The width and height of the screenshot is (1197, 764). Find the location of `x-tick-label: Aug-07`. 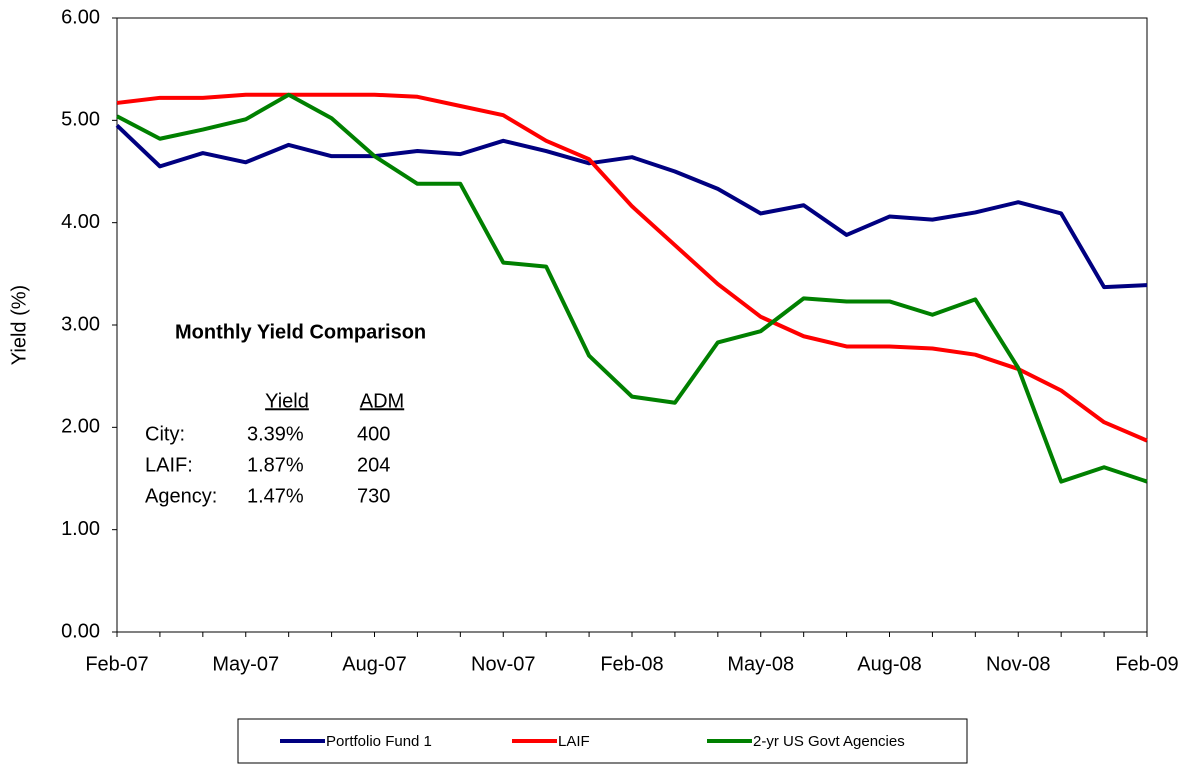

x-tick-label: Aug-07 is located at coordinates (374, 664).